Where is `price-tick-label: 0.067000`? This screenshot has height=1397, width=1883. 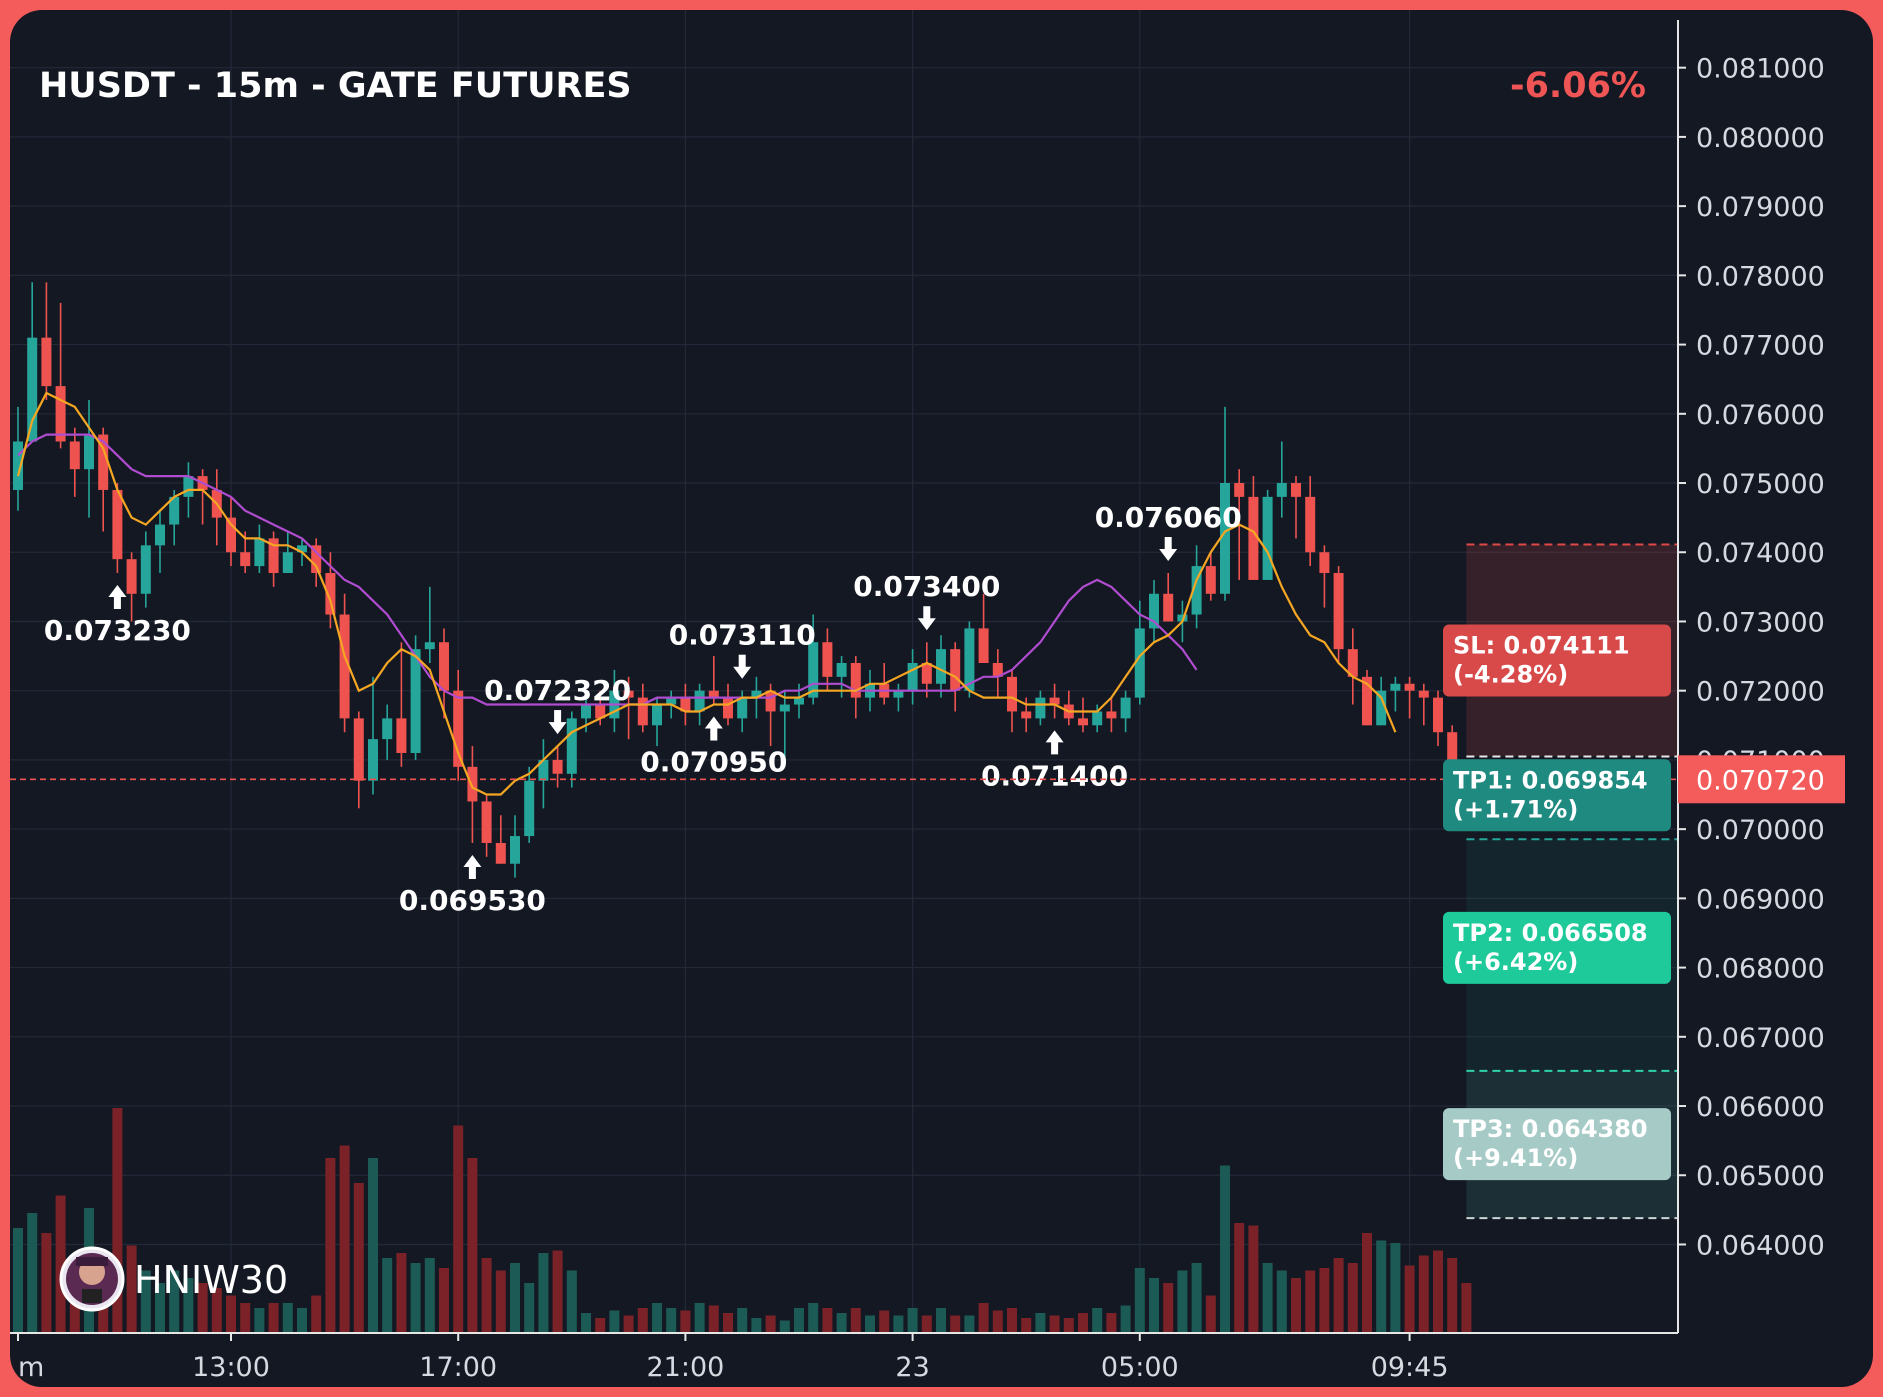
price-tick-label: 0.067000 is located at coordinates (1760, 1038).